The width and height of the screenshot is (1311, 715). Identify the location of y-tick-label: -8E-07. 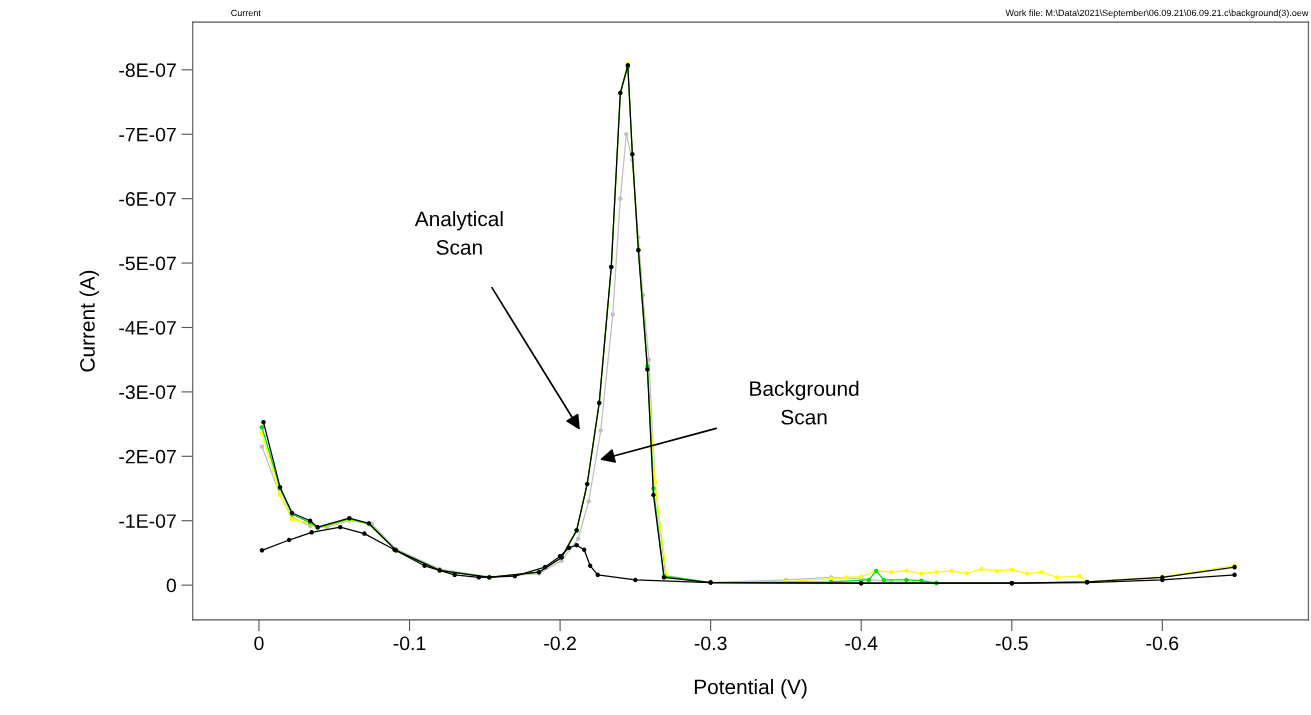
(147, 70).